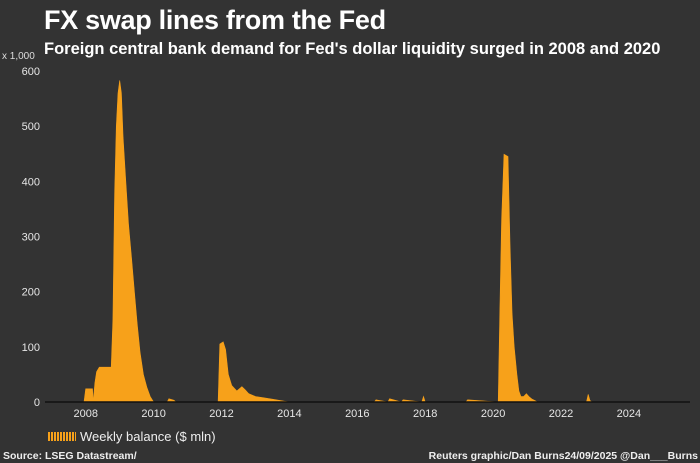 The width and height of the screenshot is (700, 463). I want to click on x-tick-label: 2018, so click(425, 414).